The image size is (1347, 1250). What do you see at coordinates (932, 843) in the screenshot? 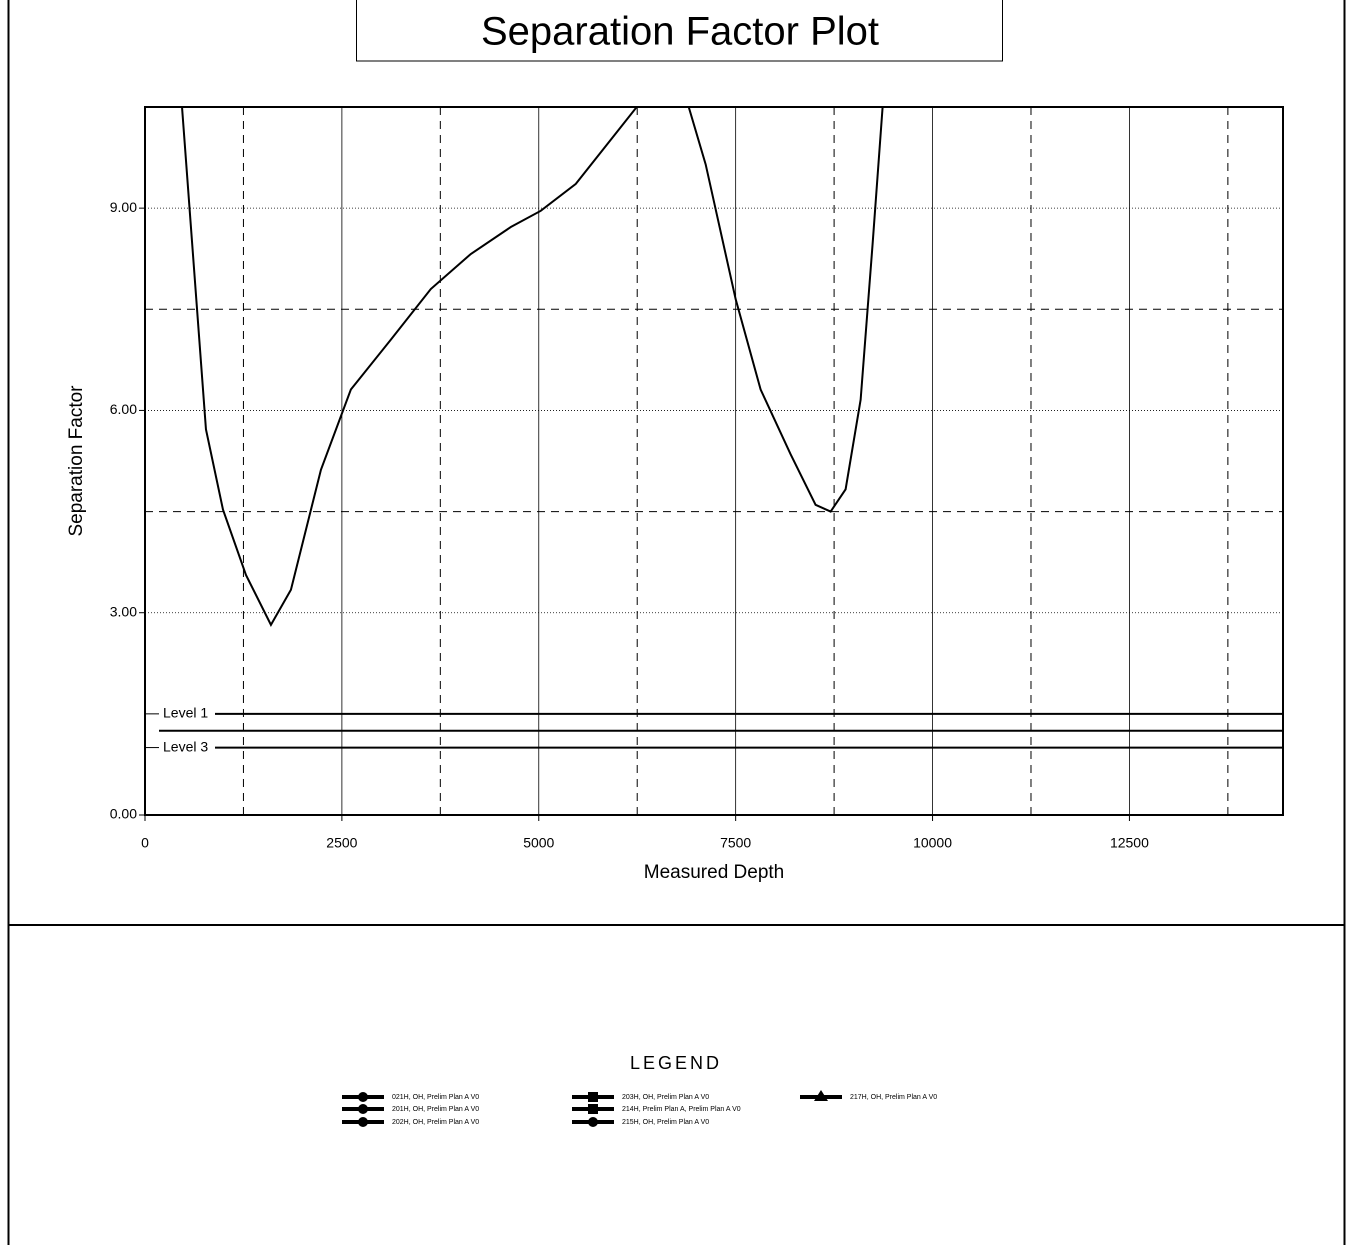
I see `x-tick-label: 10000` at bounding box center [932, 843].